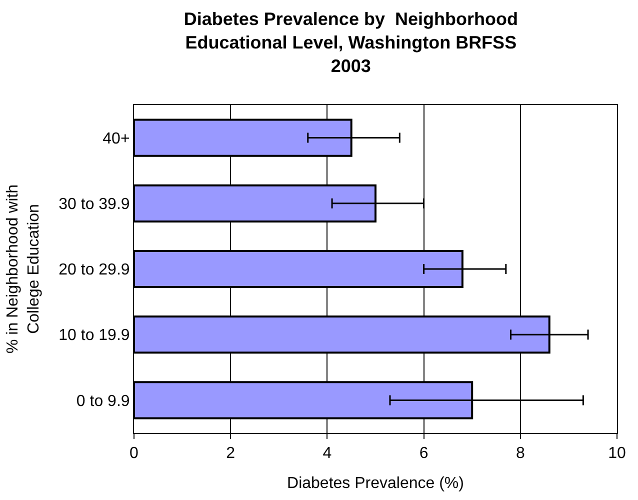 This screenshot has height=500, width=638. What do you see at coordinates (103, 401) in the screenshot?
I see `y-tick-label: 0 to 9.9` at bounding box center [103, 401].